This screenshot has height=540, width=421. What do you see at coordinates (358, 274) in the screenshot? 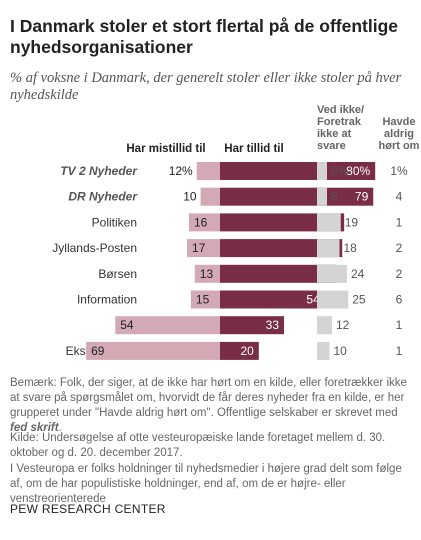
I see `data-label-no-answer: 24` at bounding box center [358, 274].